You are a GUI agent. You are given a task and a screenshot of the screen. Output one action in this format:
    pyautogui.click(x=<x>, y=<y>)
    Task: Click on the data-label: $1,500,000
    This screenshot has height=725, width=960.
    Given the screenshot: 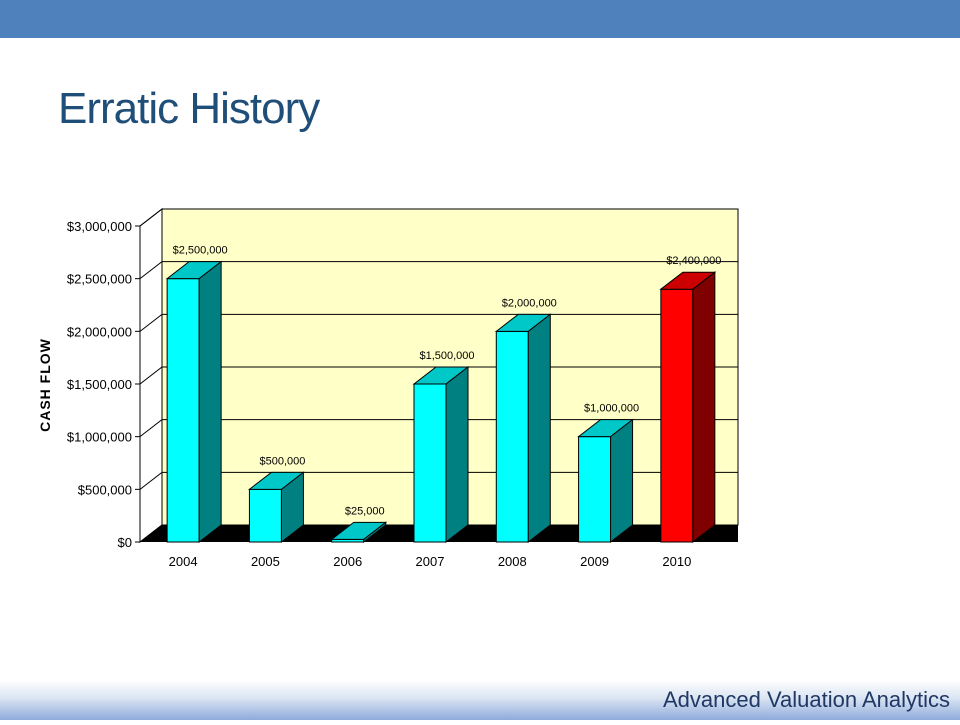 What is the action you would take?
    pyautogui.click(x=446, y=356)
    